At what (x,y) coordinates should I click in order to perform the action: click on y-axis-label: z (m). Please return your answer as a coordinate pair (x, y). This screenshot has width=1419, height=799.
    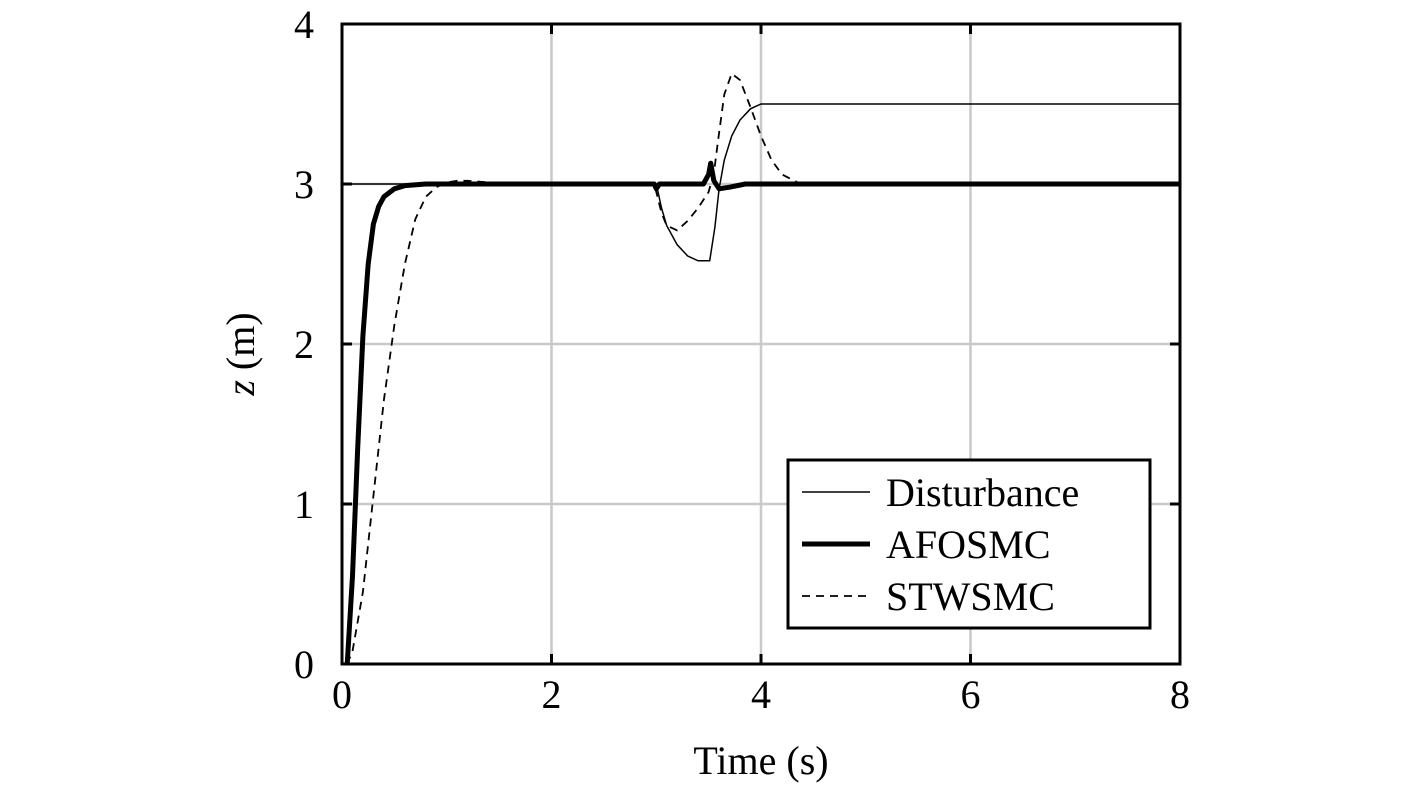
    Looking at the image, I should click on (240, 354).